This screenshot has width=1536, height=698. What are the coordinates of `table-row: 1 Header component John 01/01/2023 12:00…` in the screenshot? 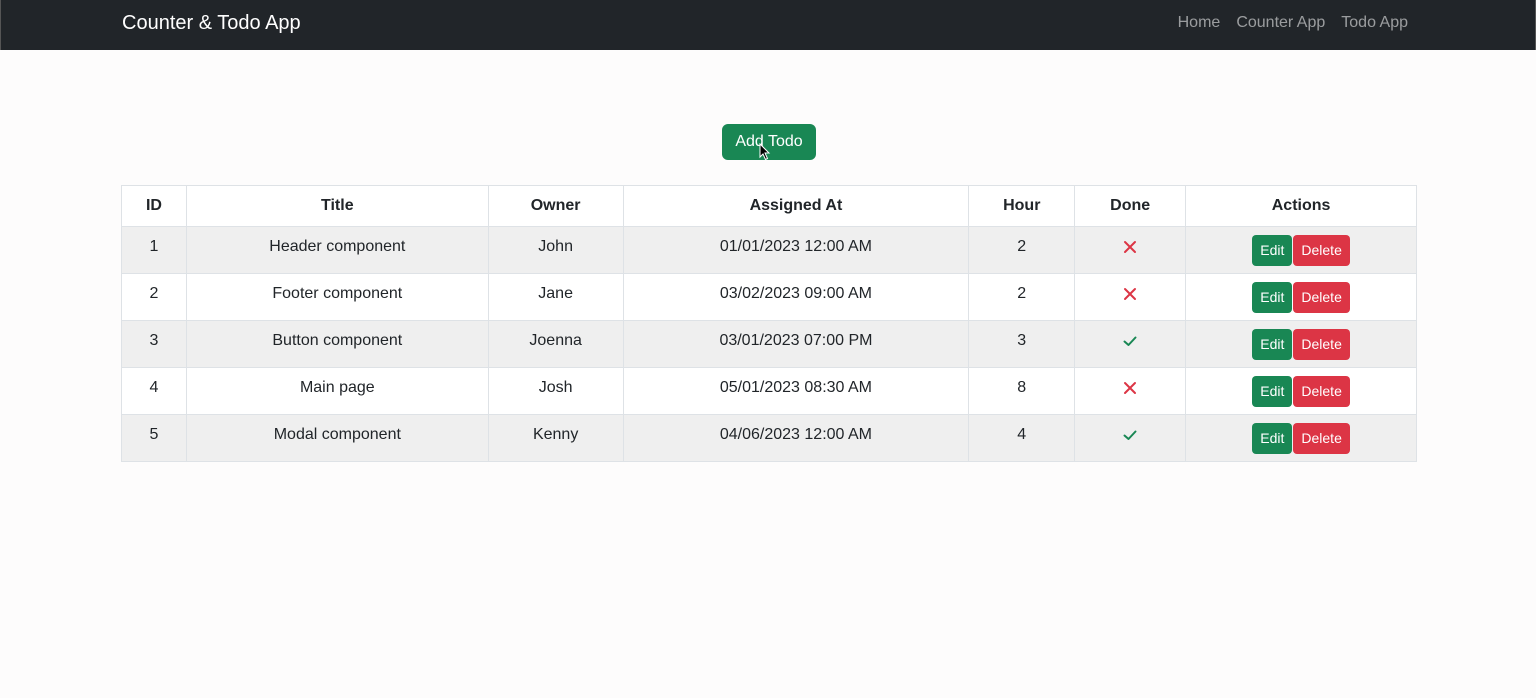 It's located at (769, 250).